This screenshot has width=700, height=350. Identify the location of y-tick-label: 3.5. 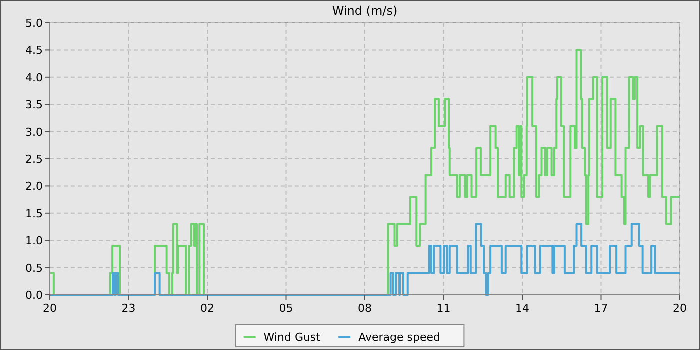
(34, 105).